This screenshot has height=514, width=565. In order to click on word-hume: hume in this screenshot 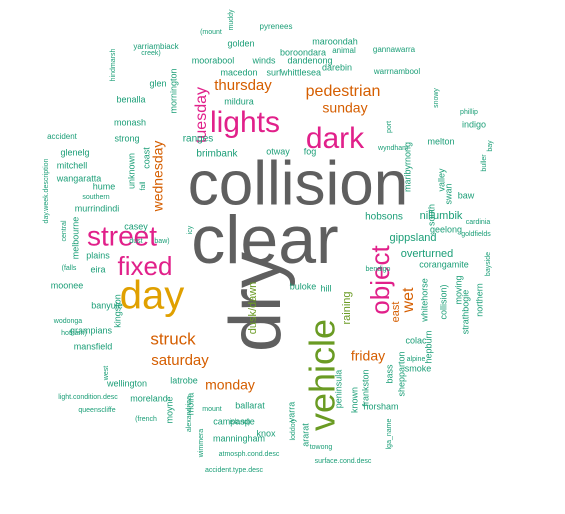, I will do `click(104, 186)`.